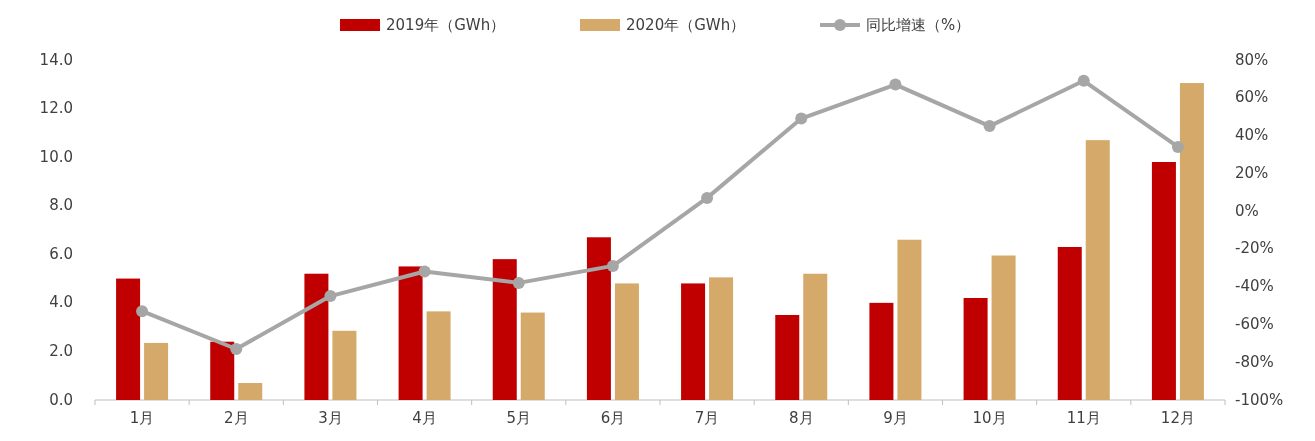 The image size is (1315, 441). Describe the element at coordinates (1083, 417) in the screenshot. I see `x-tick-label: 11月` at that location.